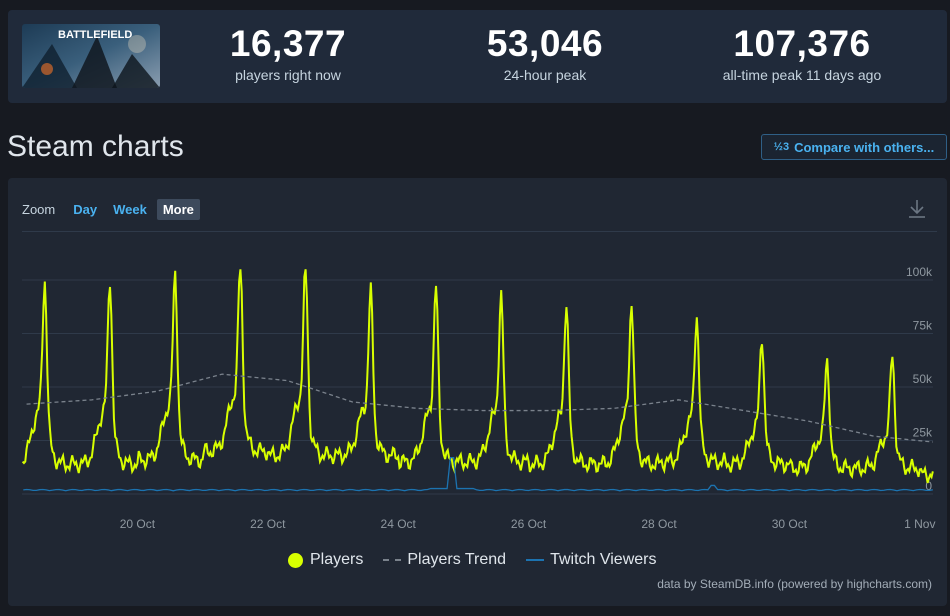 This screenshot has width=950, height=616. I want to click on alltime-peak-value: 107,376, so click(802, 43).